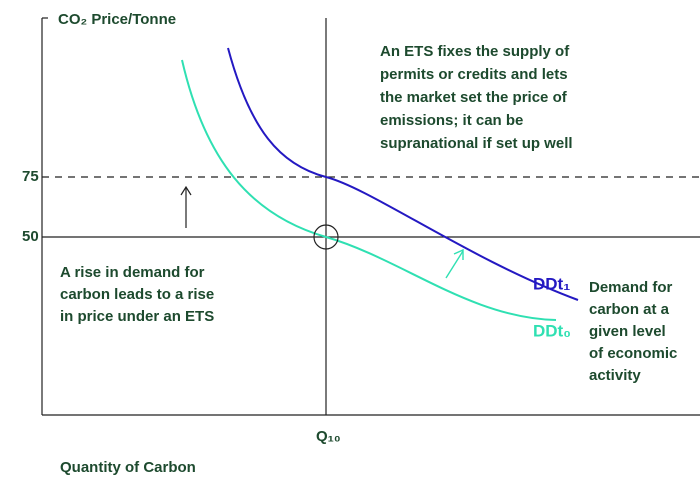 This screenshot has width=700, height=480. I want to click on curve-label: DDt₁, so click(551, 283).